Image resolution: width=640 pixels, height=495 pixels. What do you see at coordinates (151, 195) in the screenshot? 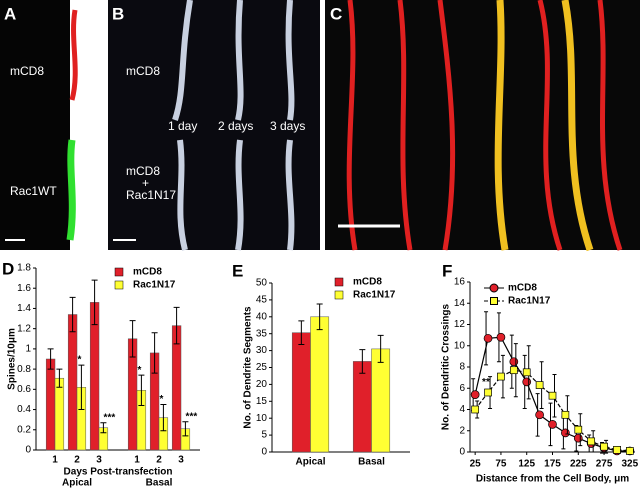
I see `image-label: Rac1N17` at bounding box center [151, 195].